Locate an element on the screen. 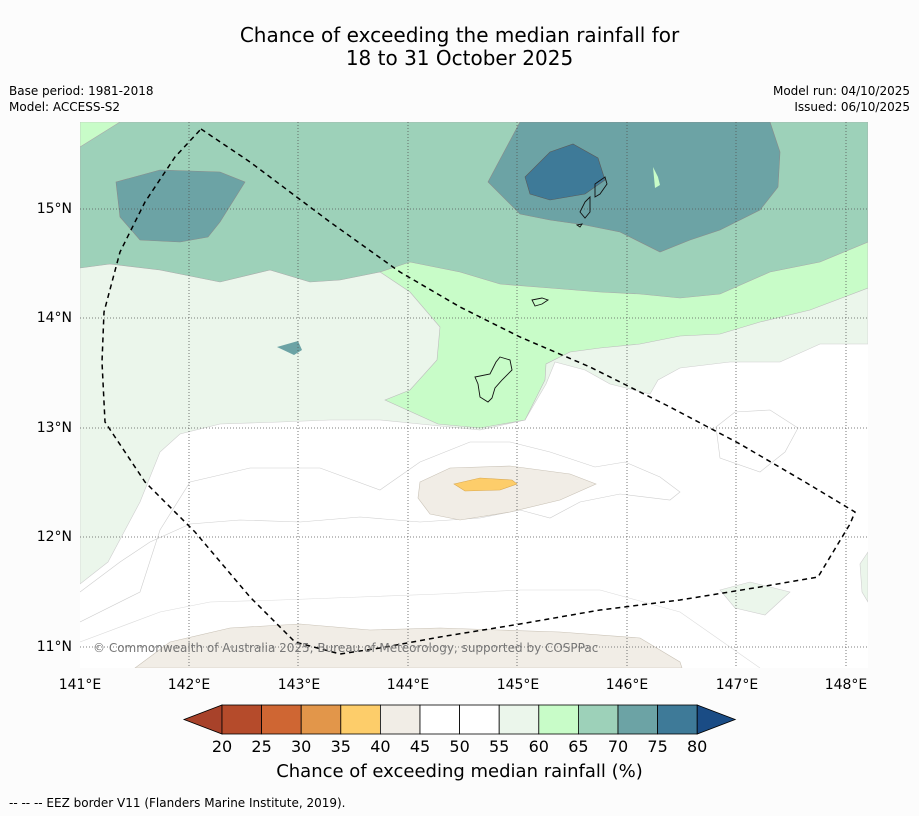 This screenshot has height=816, width=919. colorbar-tick-label: 80 is located at coordinates (697, 746).